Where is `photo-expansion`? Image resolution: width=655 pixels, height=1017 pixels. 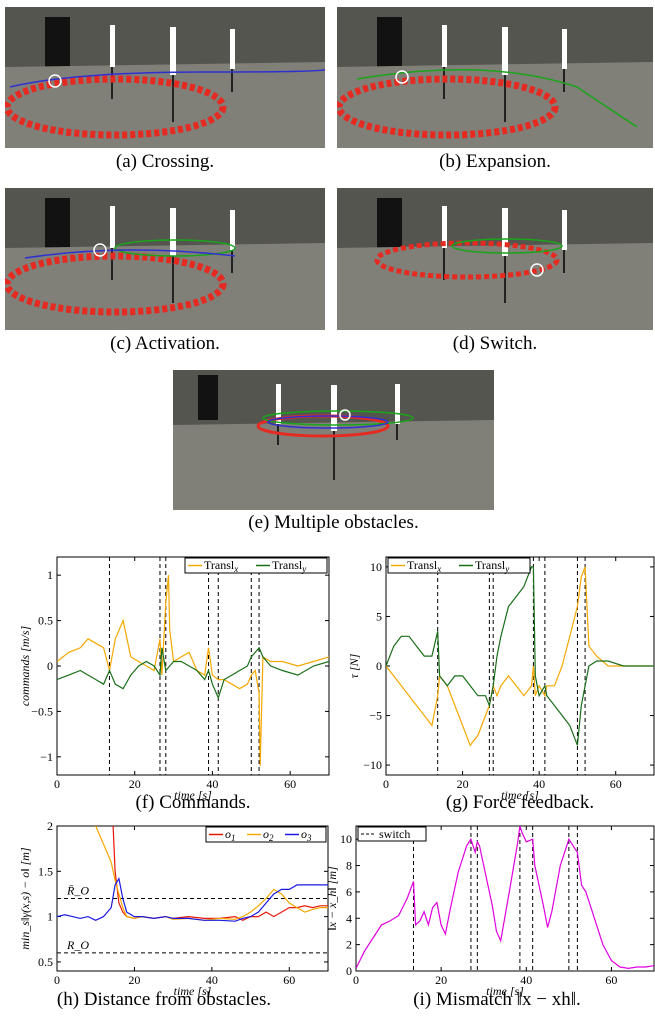 photo-expansion is located at coordinates (495, 77).